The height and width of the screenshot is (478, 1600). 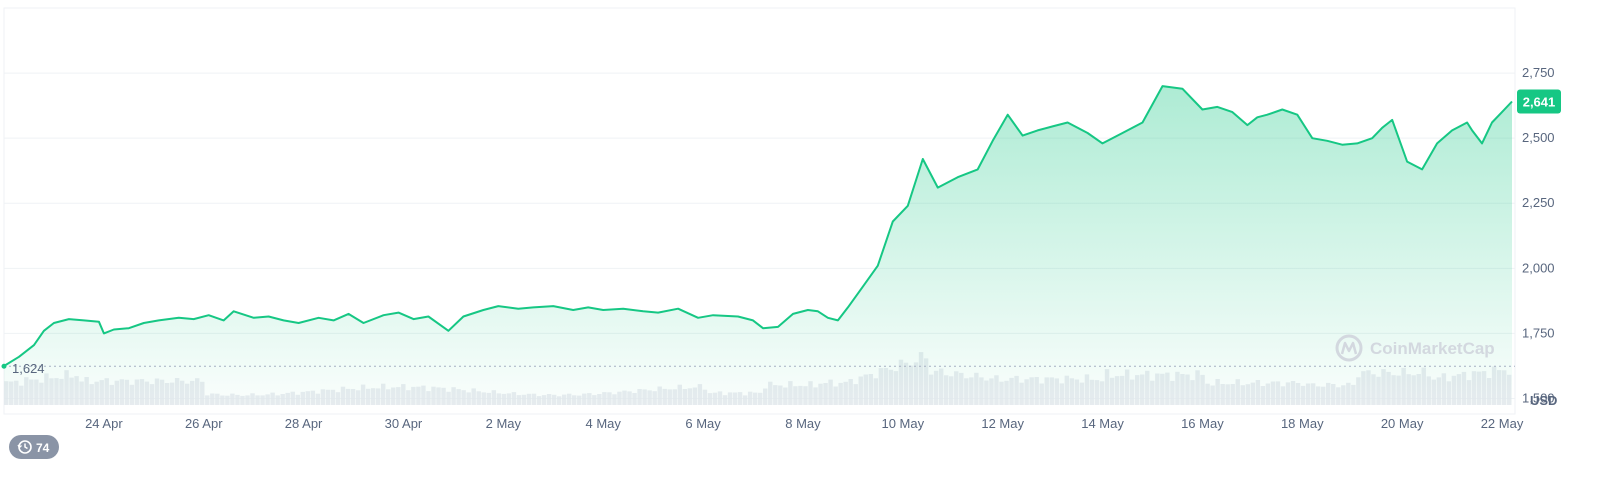 I want to click on x-tick-label: 30 Apr, so click(x=404, y=423).